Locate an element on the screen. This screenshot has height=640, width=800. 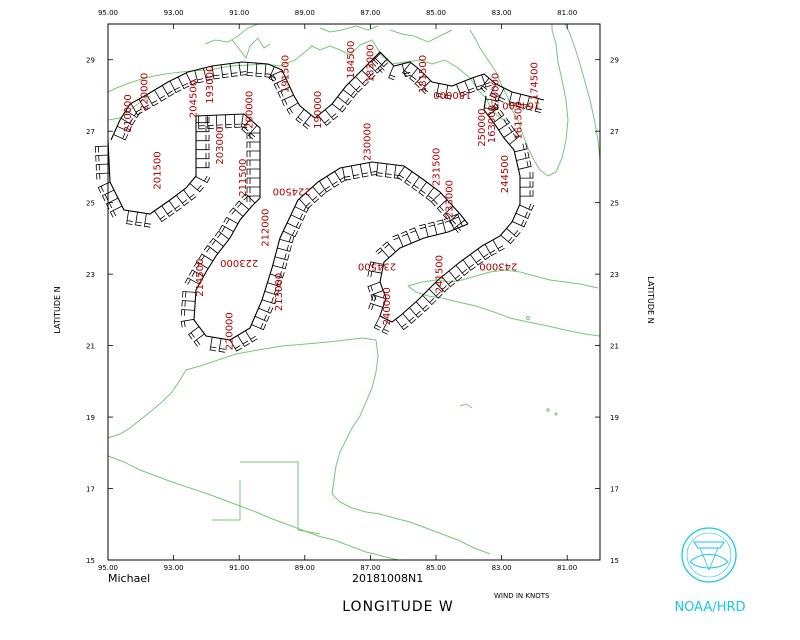
lon-tick-label-top: 95.00 is located at coordinates (108, 13).